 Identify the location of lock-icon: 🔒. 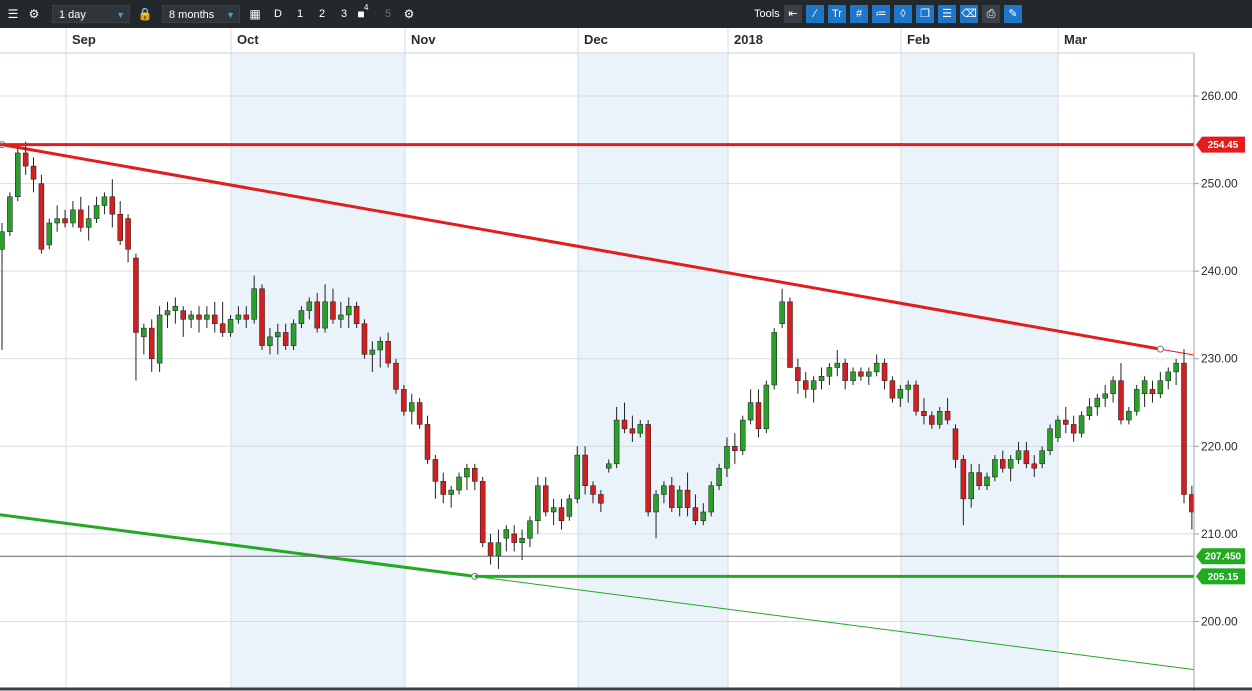
(145, 14).